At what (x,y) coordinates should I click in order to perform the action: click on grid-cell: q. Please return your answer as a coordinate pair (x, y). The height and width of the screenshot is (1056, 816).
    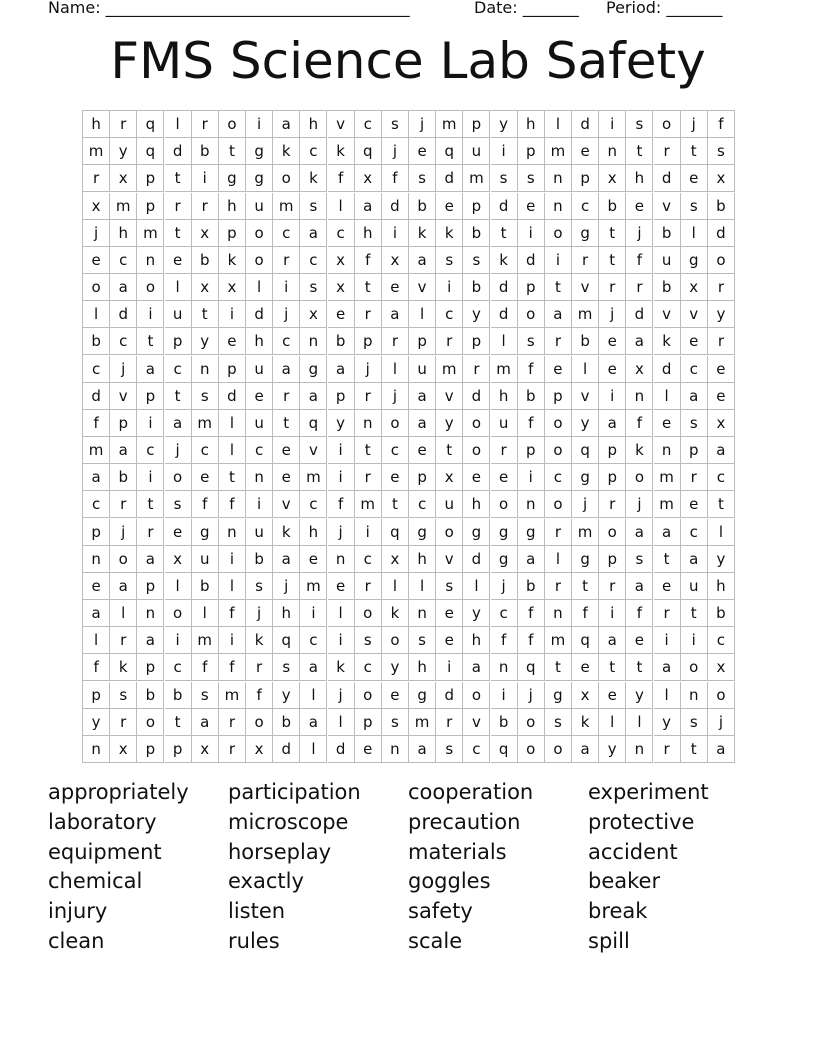
    Looking at the image, I should click on (368, 152).